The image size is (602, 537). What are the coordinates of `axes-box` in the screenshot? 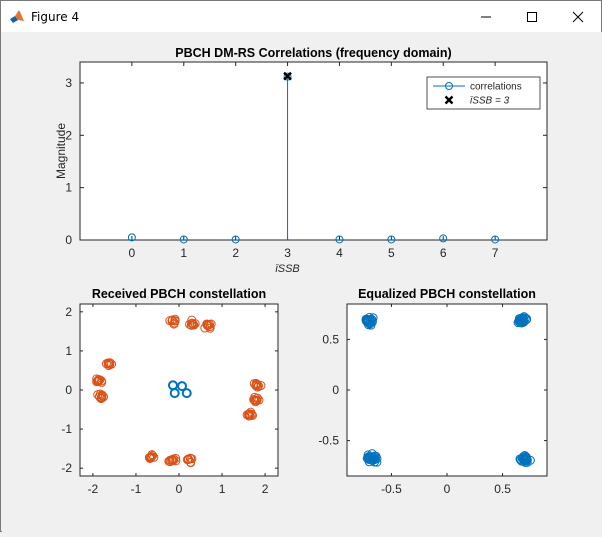 It's located at (447, 390).